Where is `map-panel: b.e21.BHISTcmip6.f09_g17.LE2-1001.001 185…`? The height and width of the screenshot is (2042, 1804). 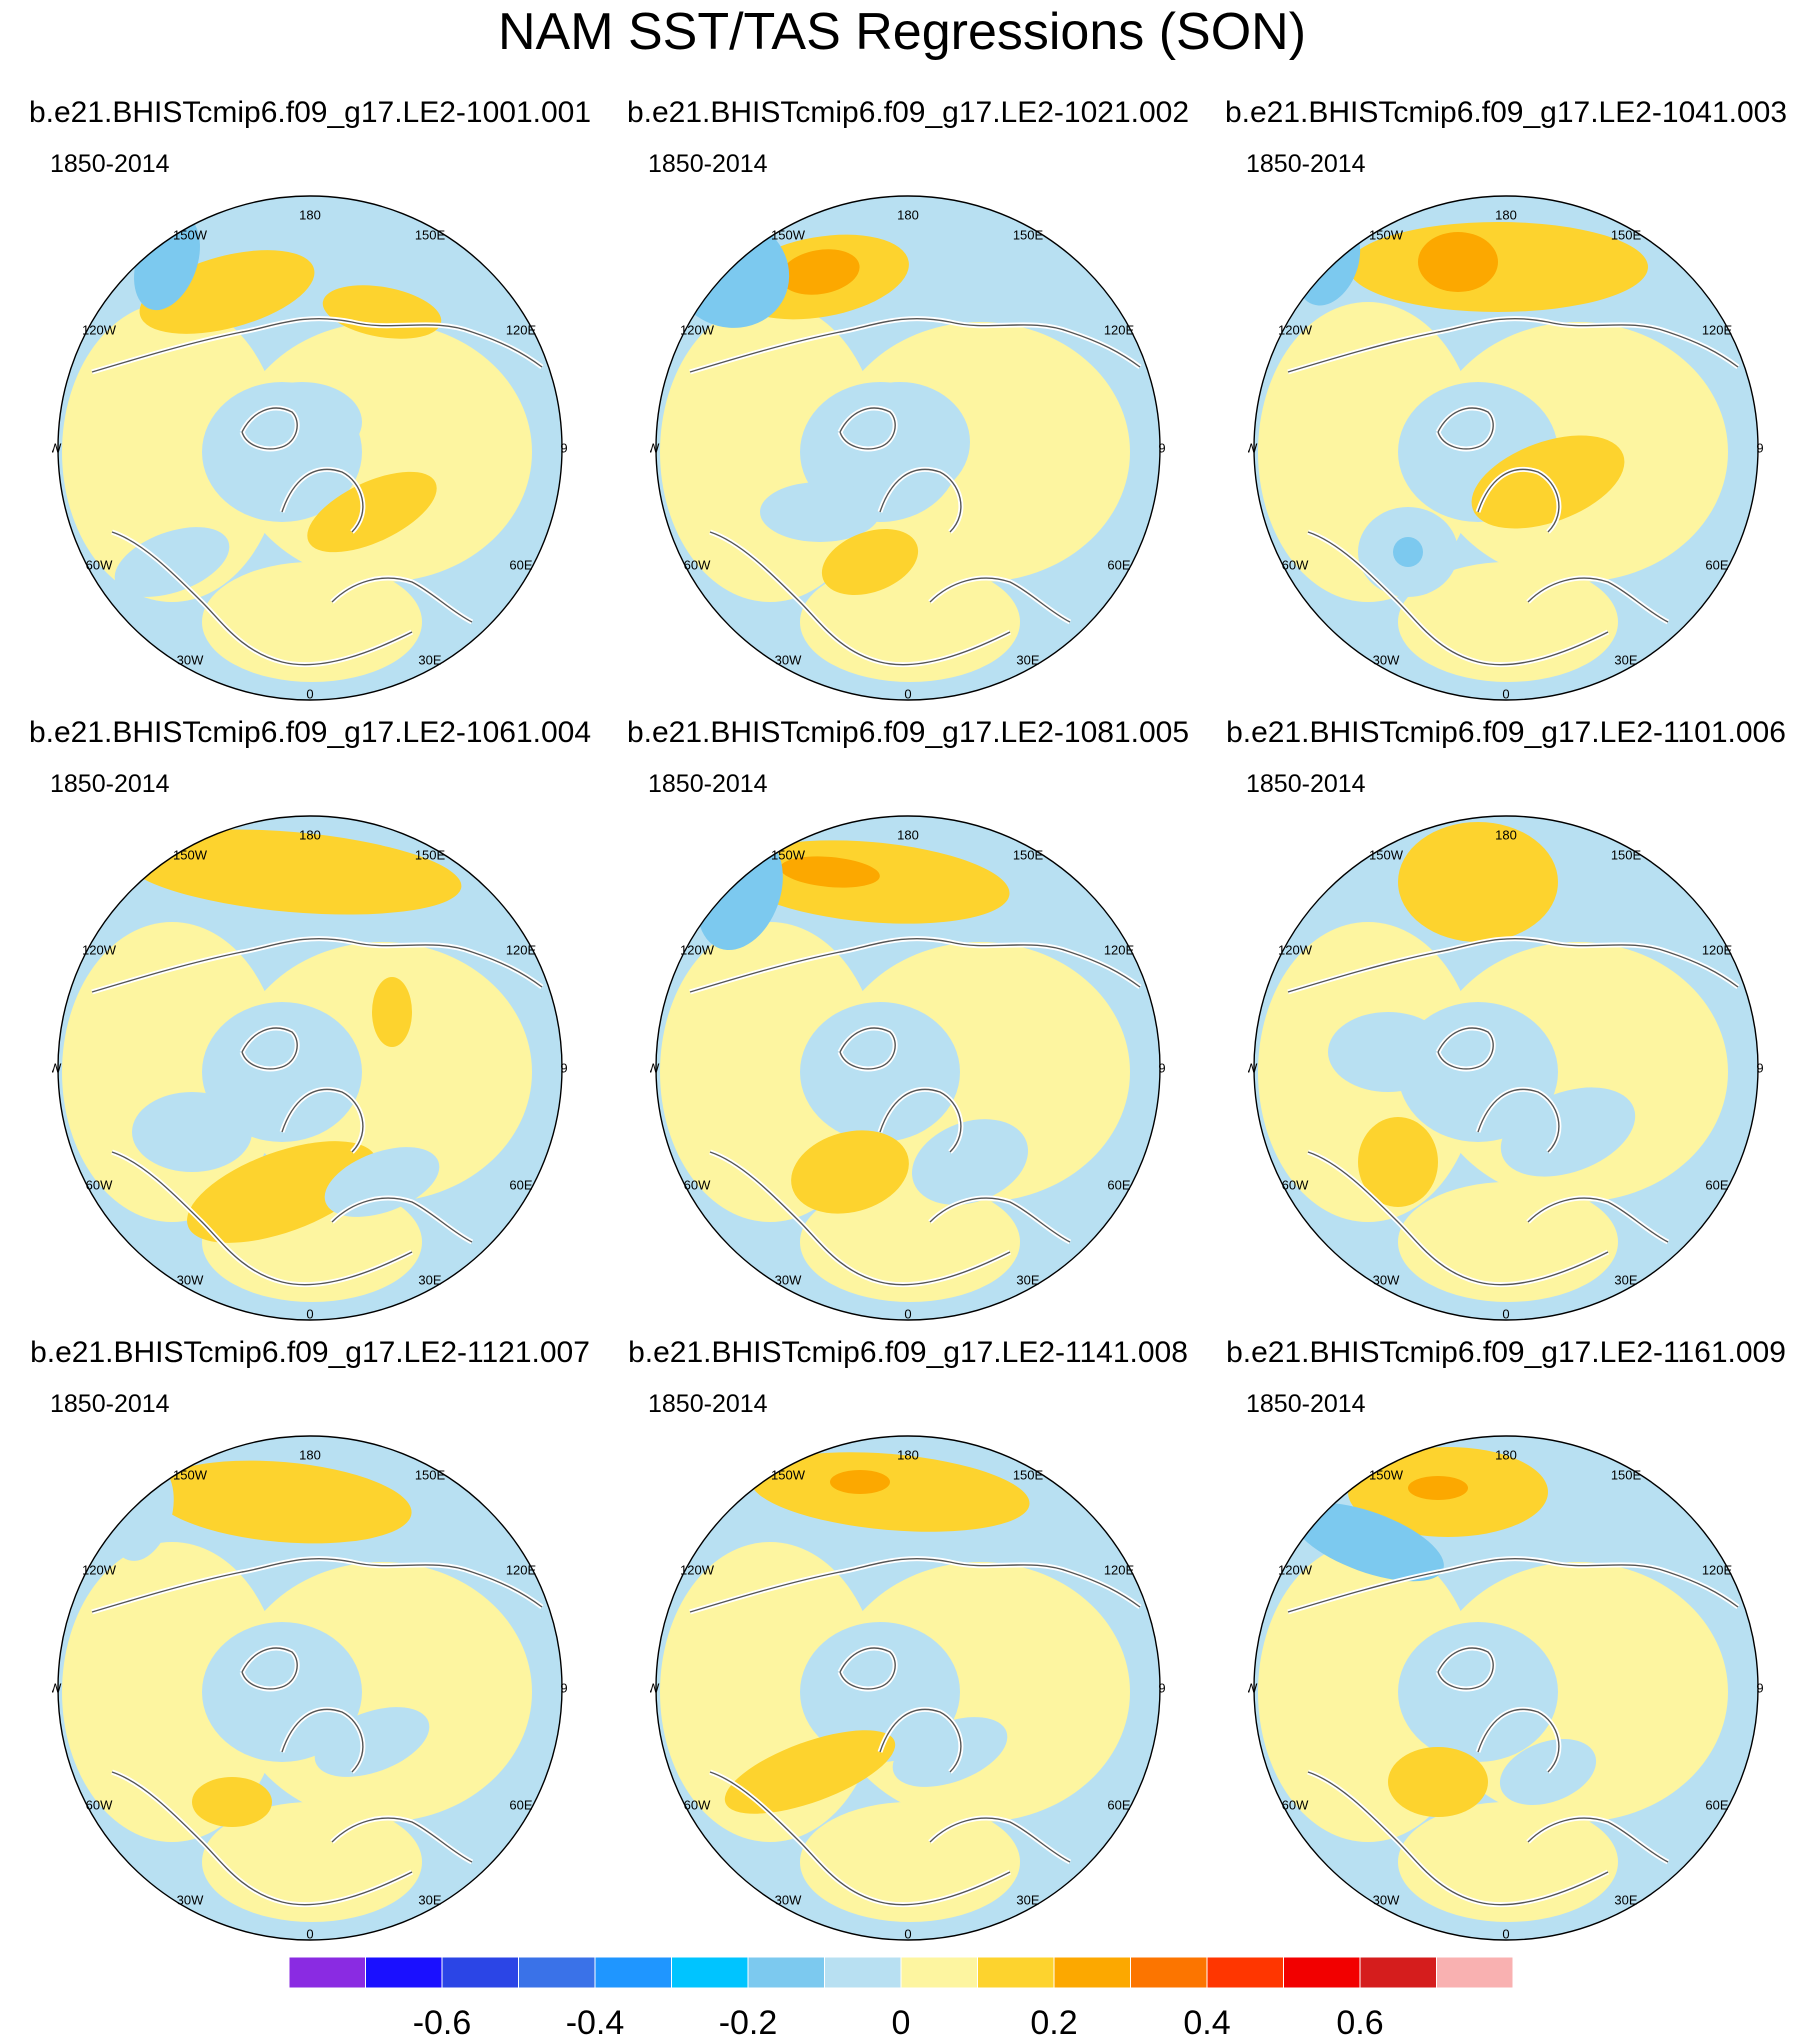
map-panel: b.e21.BHISTcmip6.f09_g17.LE2-1001.001 185… is located at coordinates (310, 406).